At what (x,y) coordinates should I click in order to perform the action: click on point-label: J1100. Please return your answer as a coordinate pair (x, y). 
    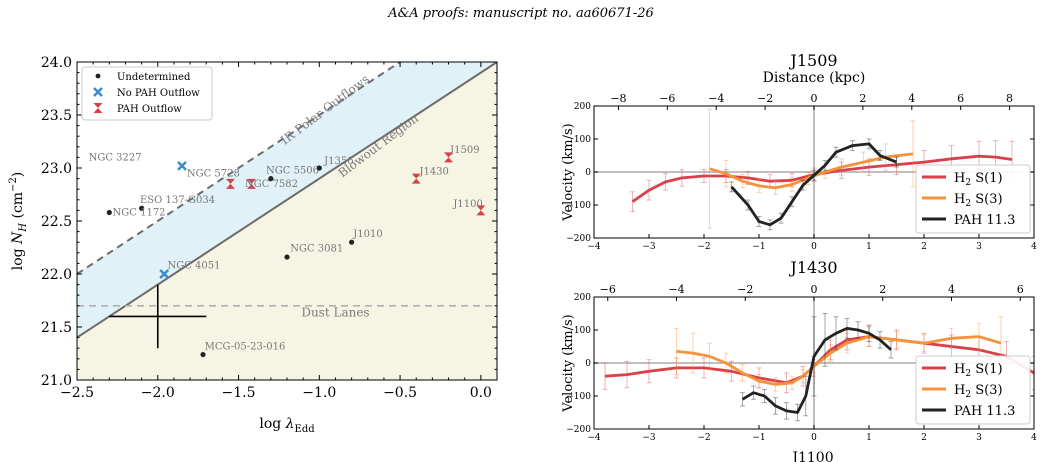
    Looking at the image, I should click on (467, 204).